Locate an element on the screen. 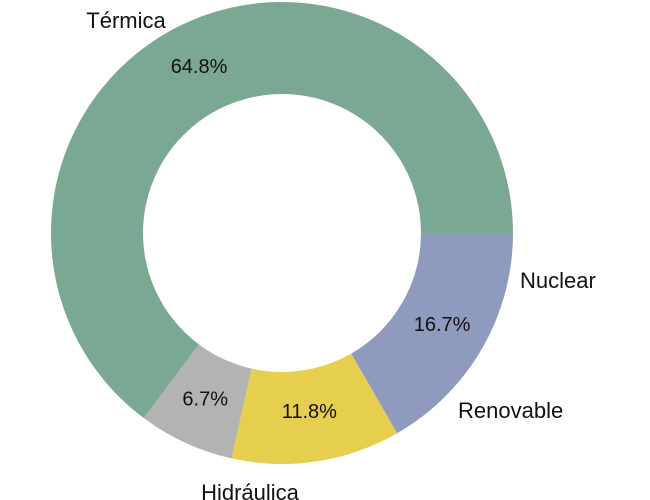  value-label-hidraulica: 16.7% is located at coordinates (442, 325).